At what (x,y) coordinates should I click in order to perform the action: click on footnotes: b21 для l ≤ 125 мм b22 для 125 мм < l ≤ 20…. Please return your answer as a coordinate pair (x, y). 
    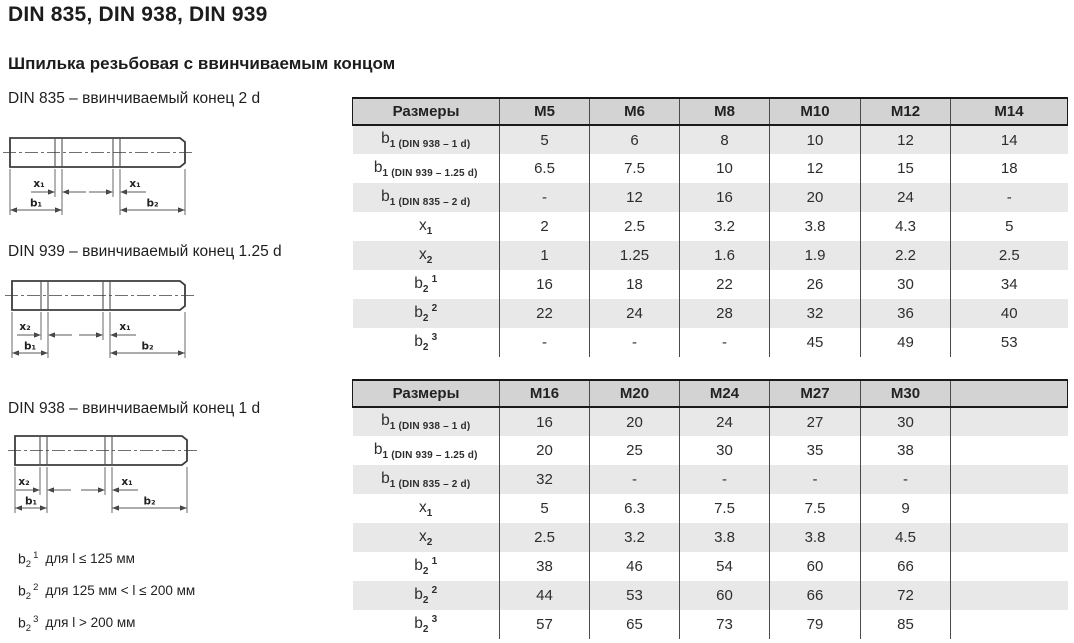
    Looking at the image, I should click on (106, 596).